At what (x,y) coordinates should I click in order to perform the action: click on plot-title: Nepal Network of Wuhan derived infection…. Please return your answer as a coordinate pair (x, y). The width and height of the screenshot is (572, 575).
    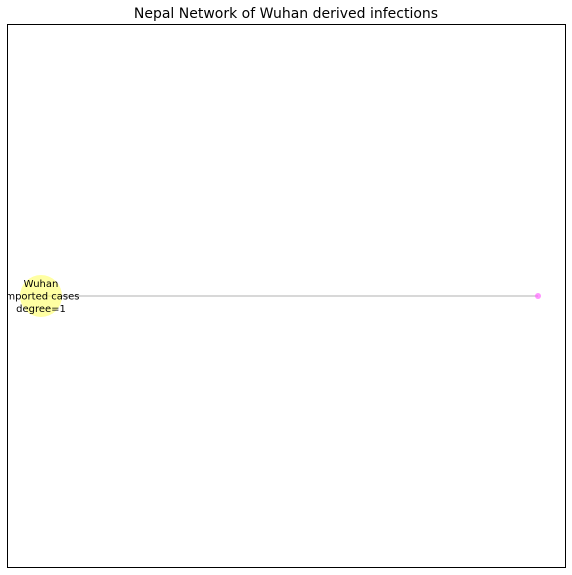
    Looking at the image, I should click on (286, 14).